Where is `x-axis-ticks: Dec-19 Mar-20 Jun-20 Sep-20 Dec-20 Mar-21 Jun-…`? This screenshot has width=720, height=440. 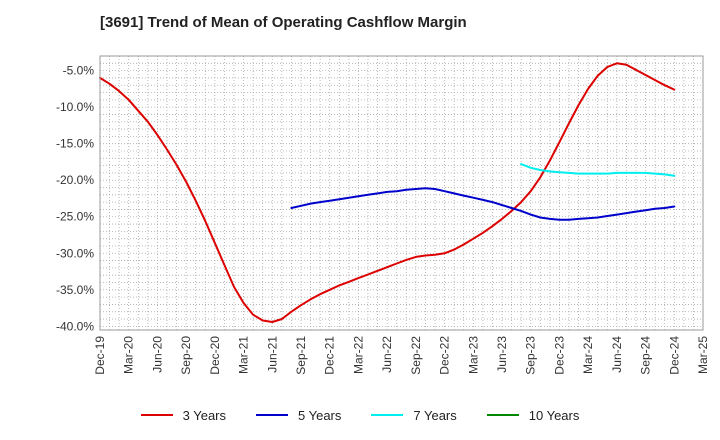 x-axis-ticks: Dec-19 Mar-20 Jun-20 Sep-20 Dec-20 Mar-21 Jun-… is located at coordinates (401, 355).